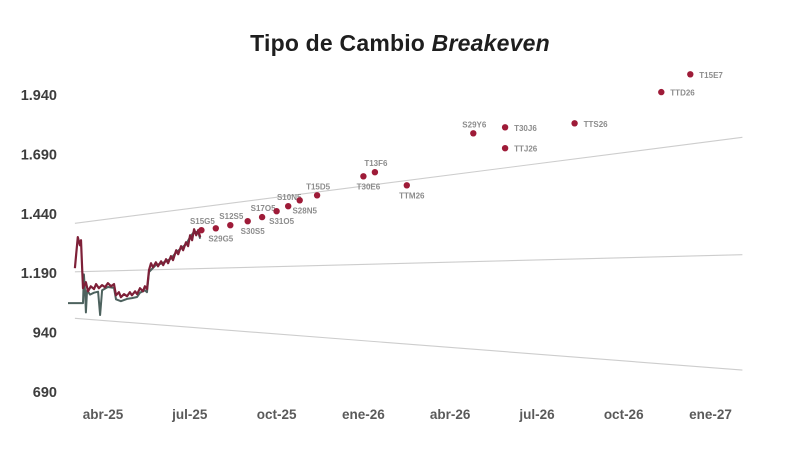 Image resolution: width=800 pixels, height=455 pixels. I want to click on point-label-TTJ26: TTJ26, so click(526, 149).